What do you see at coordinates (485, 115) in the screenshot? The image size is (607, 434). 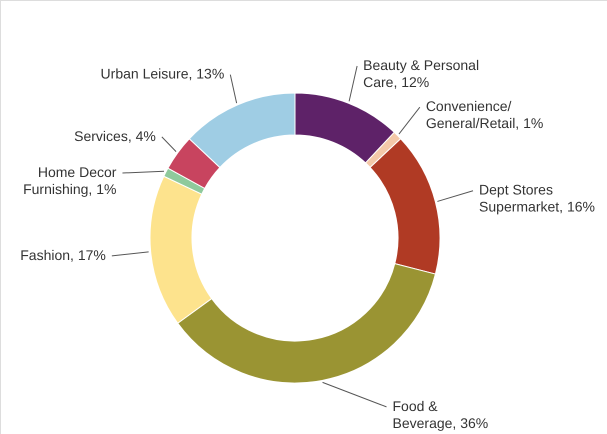 I see `slice-label: Convenience/General/Retail, 1%` at bounding box center [485, 115].